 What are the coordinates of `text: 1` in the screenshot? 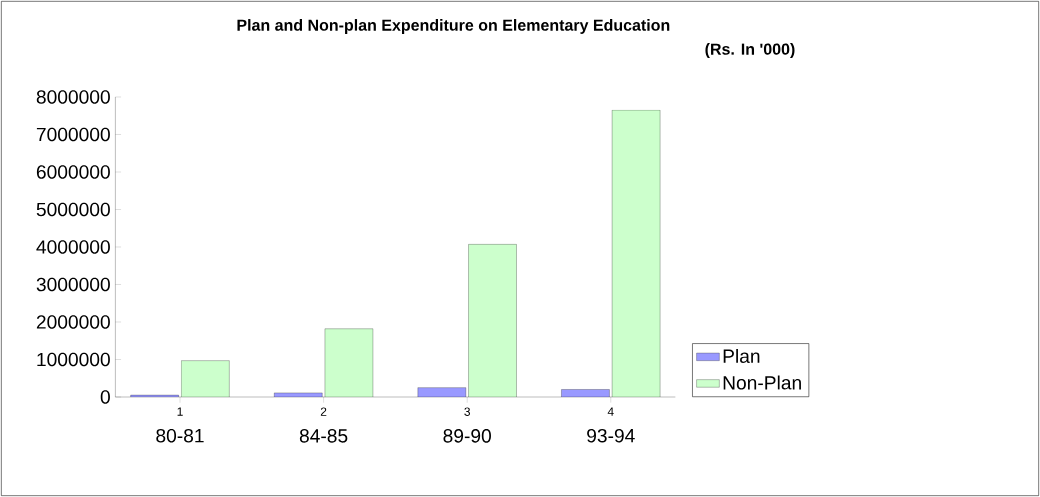 It's located at (180, 411).